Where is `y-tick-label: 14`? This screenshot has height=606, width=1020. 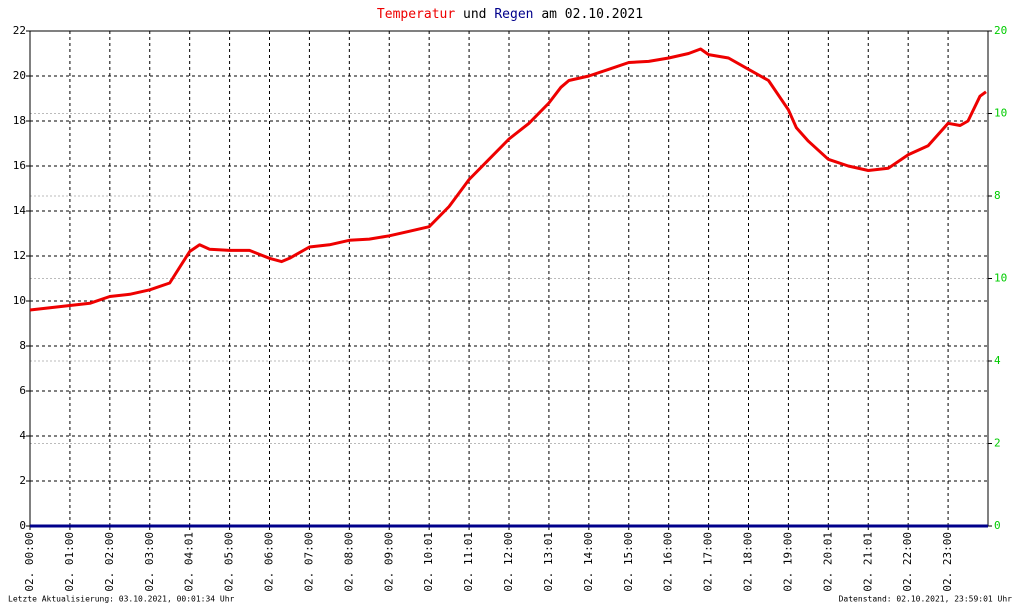
y-tick-label: 14 is located at coordinates (20, 210).